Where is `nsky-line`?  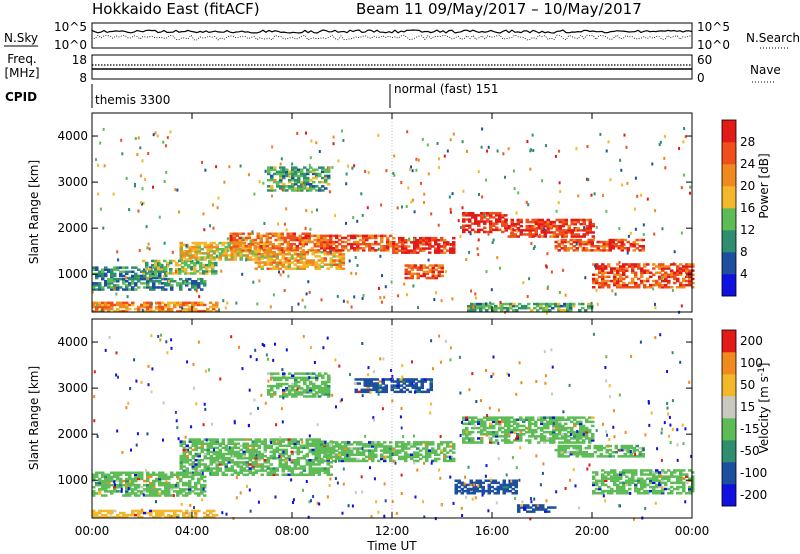
nsky-line is located at coordinates (392, 31).